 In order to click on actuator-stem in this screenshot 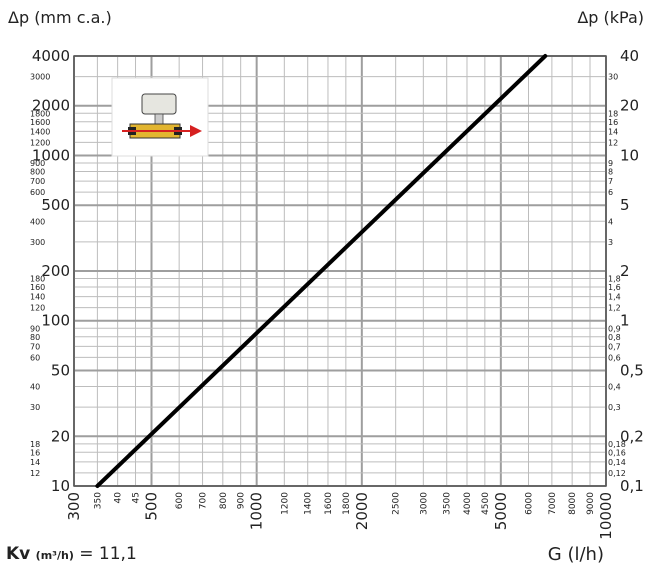, I will do `click(159, 119)`.